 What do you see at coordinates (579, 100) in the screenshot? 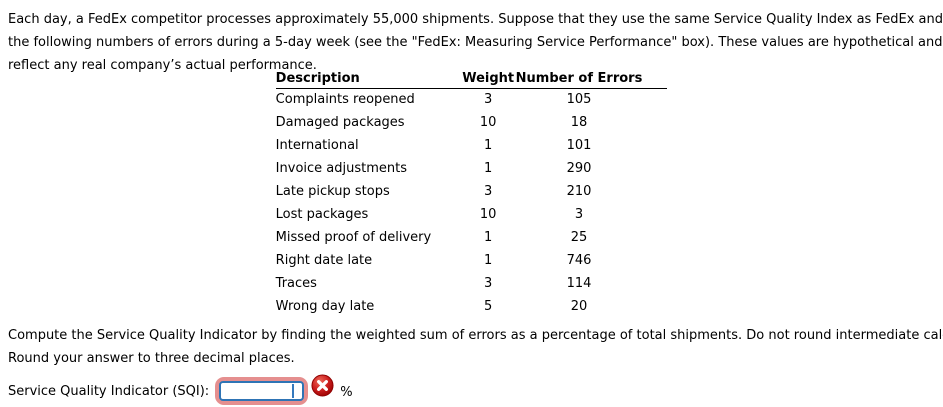
I see `cell-errors: 105` at bounding box center [579, 100].